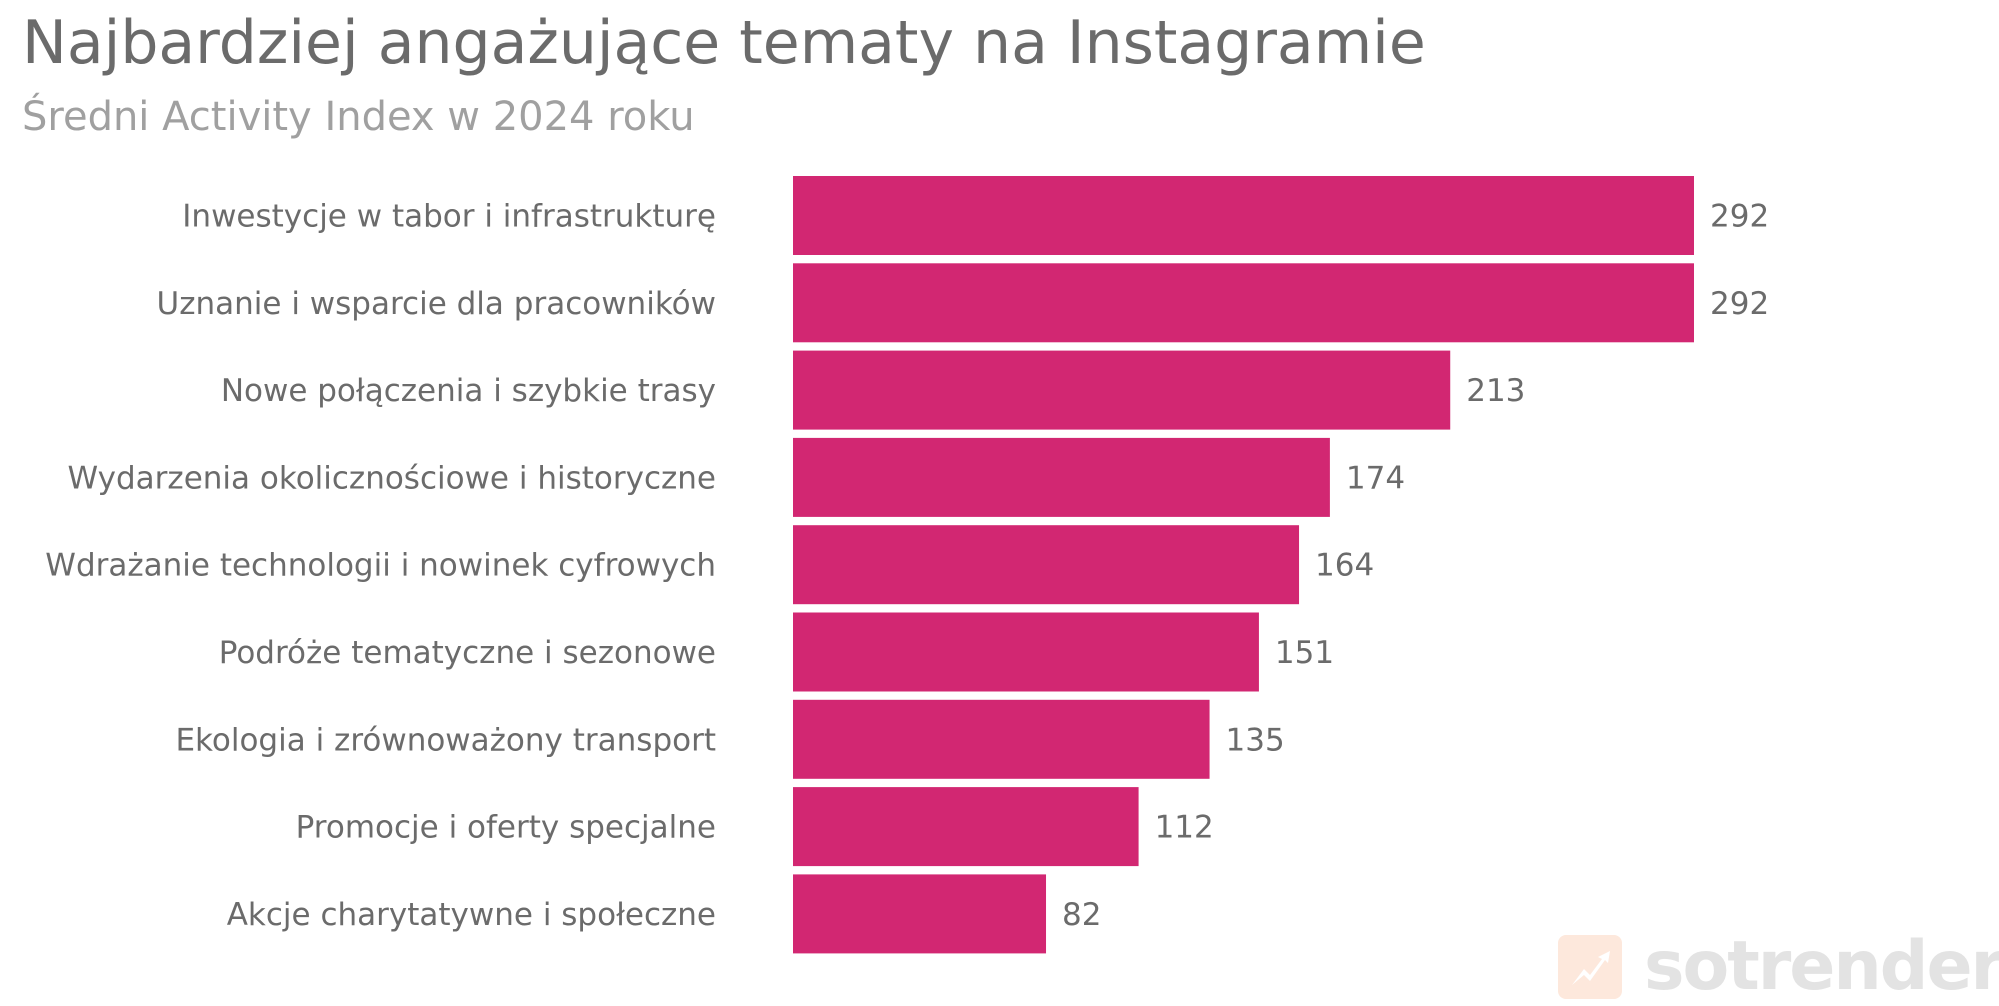 The height and width of the screenshot is (1006, 1999). Describe the element at coordinates (1375, 478) in the screenshot. I see `value-label: 174` at that location.